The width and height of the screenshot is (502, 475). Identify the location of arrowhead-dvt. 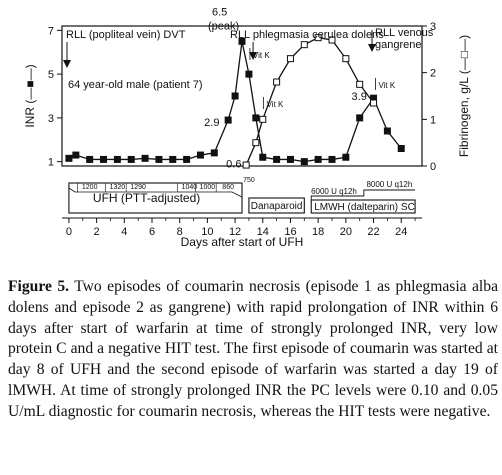
(67, 64).